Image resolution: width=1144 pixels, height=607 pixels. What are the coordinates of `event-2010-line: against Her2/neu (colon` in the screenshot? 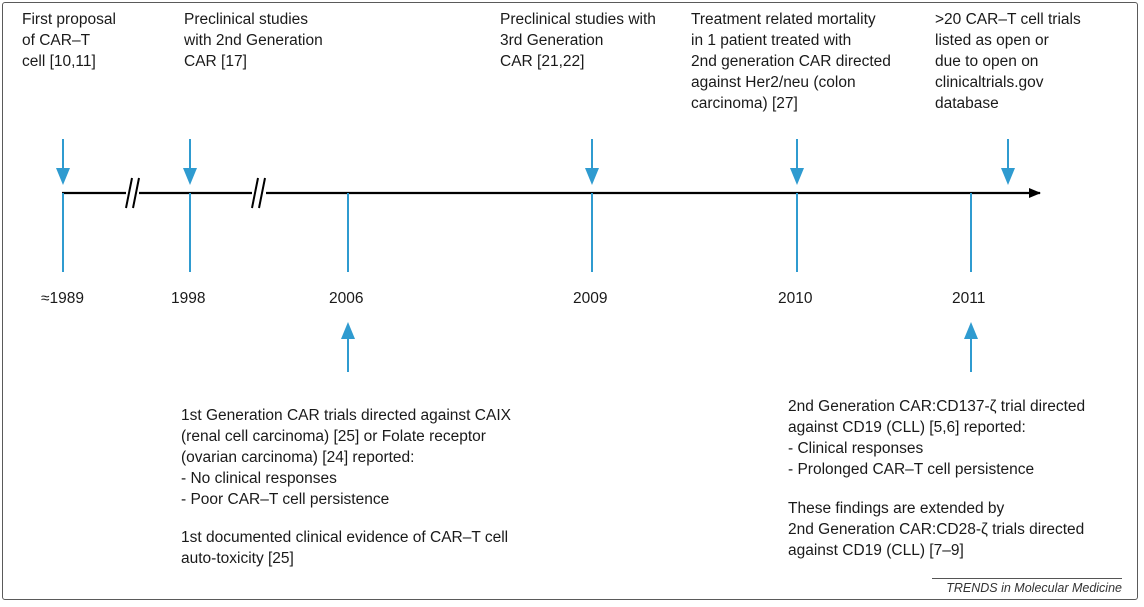 It's located at (773, 82).